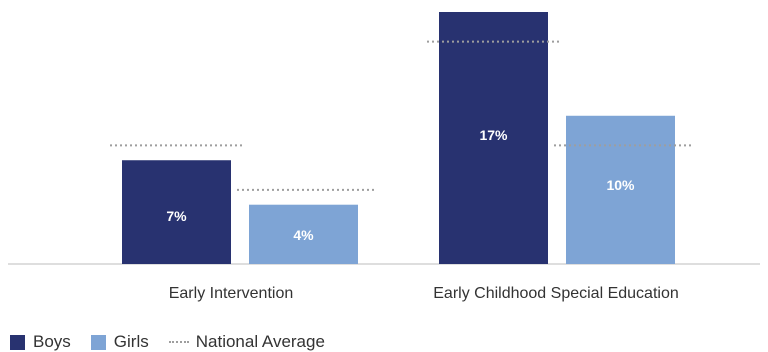 The image size is (768, 352). Describe the element at coordinates (131, 341) in the screenshot. I see `legend-label-girls: Girls` at that location.